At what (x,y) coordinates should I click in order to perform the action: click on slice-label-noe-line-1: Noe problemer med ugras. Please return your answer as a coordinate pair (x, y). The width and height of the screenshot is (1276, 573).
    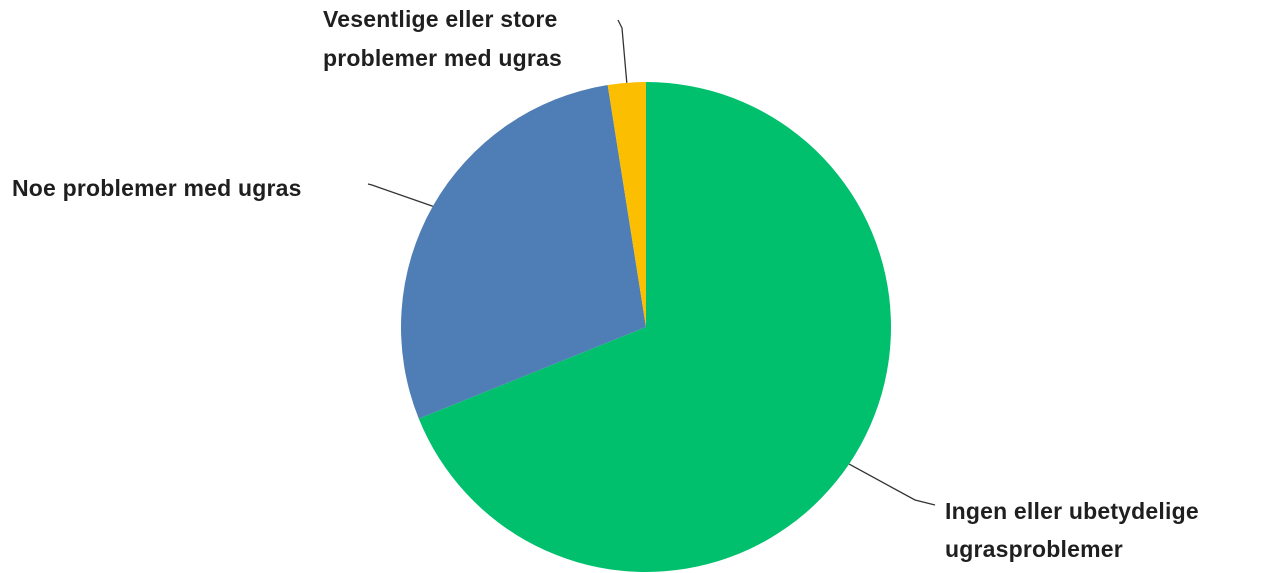
    Looking at the image, I should click on (157, 188).